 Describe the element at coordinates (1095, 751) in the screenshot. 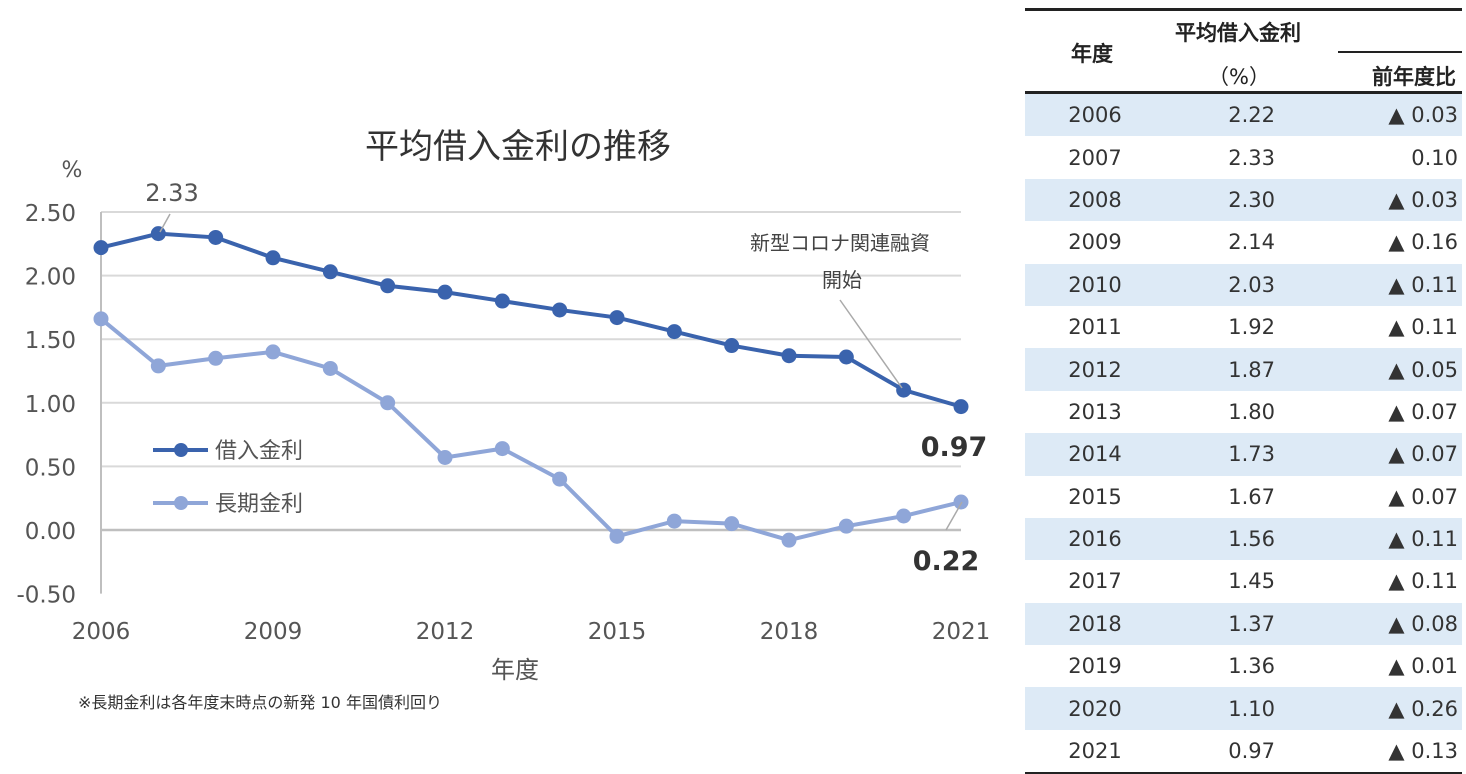

I see `cell-year: 2021` at that location.